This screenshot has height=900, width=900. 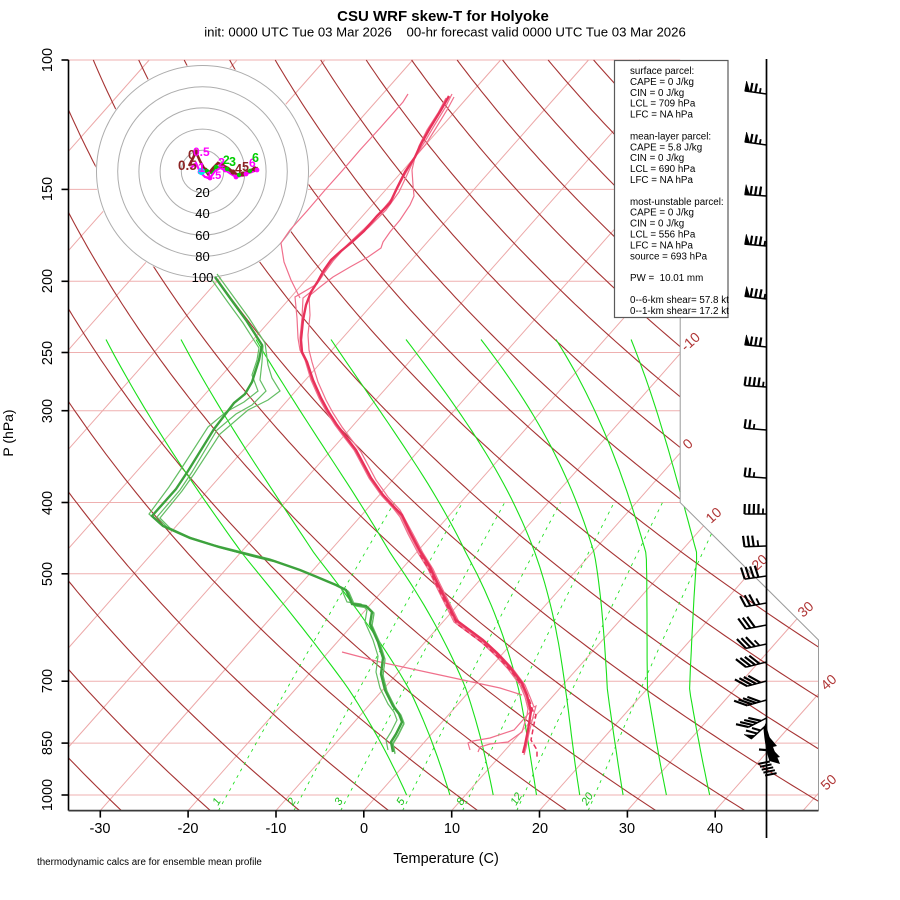 I want to click on svg-text: 200, so click(x=48, y=281).